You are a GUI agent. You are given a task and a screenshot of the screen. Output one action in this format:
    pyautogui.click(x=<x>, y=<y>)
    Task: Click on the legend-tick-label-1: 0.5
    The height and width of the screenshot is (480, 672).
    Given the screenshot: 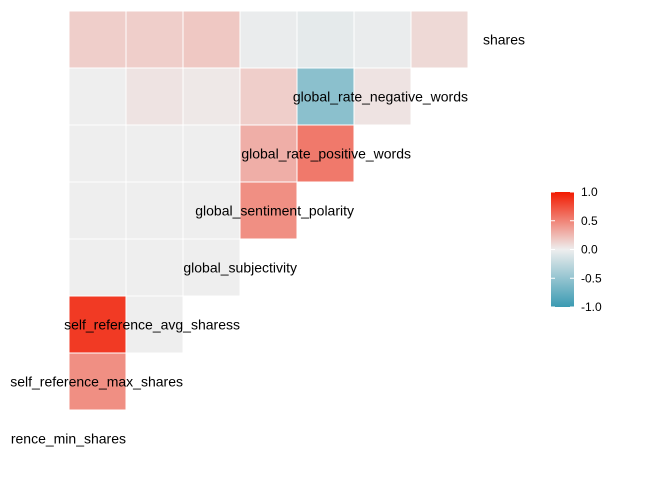 What is the action you would take?
    pyautogui.click(x=589, y=221)
    